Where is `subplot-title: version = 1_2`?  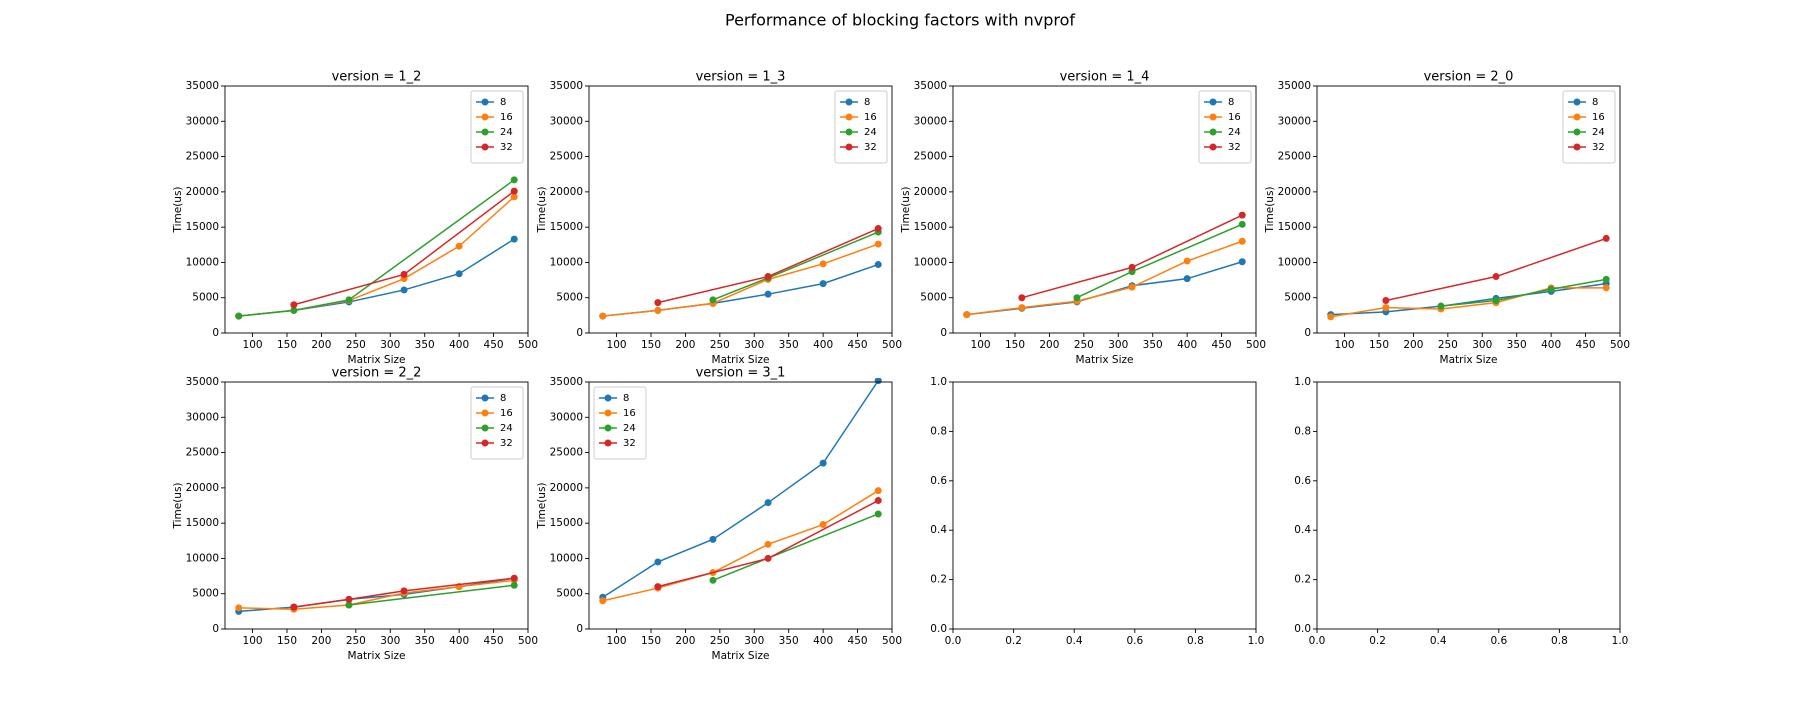
subplot-title: version = 1_2 is located at coordinates (377, 77).